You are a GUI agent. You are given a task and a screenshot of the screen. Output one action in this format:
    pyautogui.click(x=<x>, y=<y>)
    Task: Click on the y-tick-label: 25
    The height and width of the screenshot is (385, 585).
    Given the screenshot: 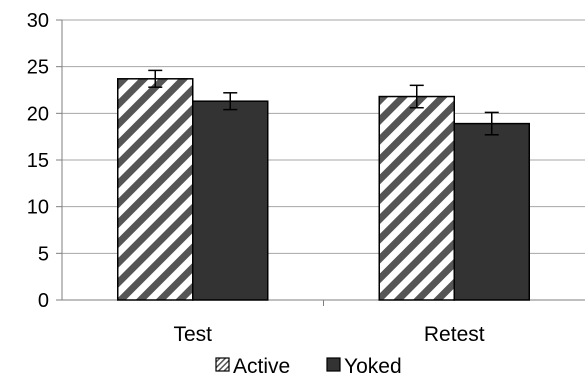 What is the action you would take?
    pyautogui.click(x=38, y=68)
    